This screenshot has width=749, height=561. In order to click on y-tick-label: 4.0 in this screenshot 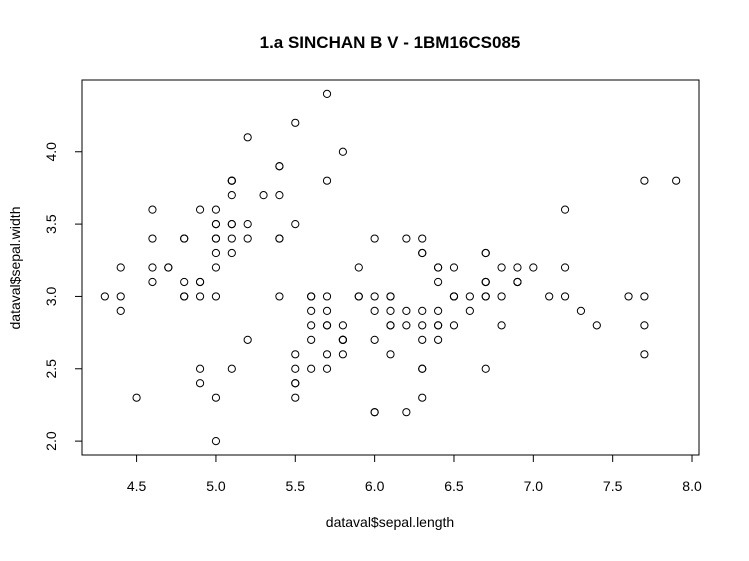, I will do `click(51, 152)`.